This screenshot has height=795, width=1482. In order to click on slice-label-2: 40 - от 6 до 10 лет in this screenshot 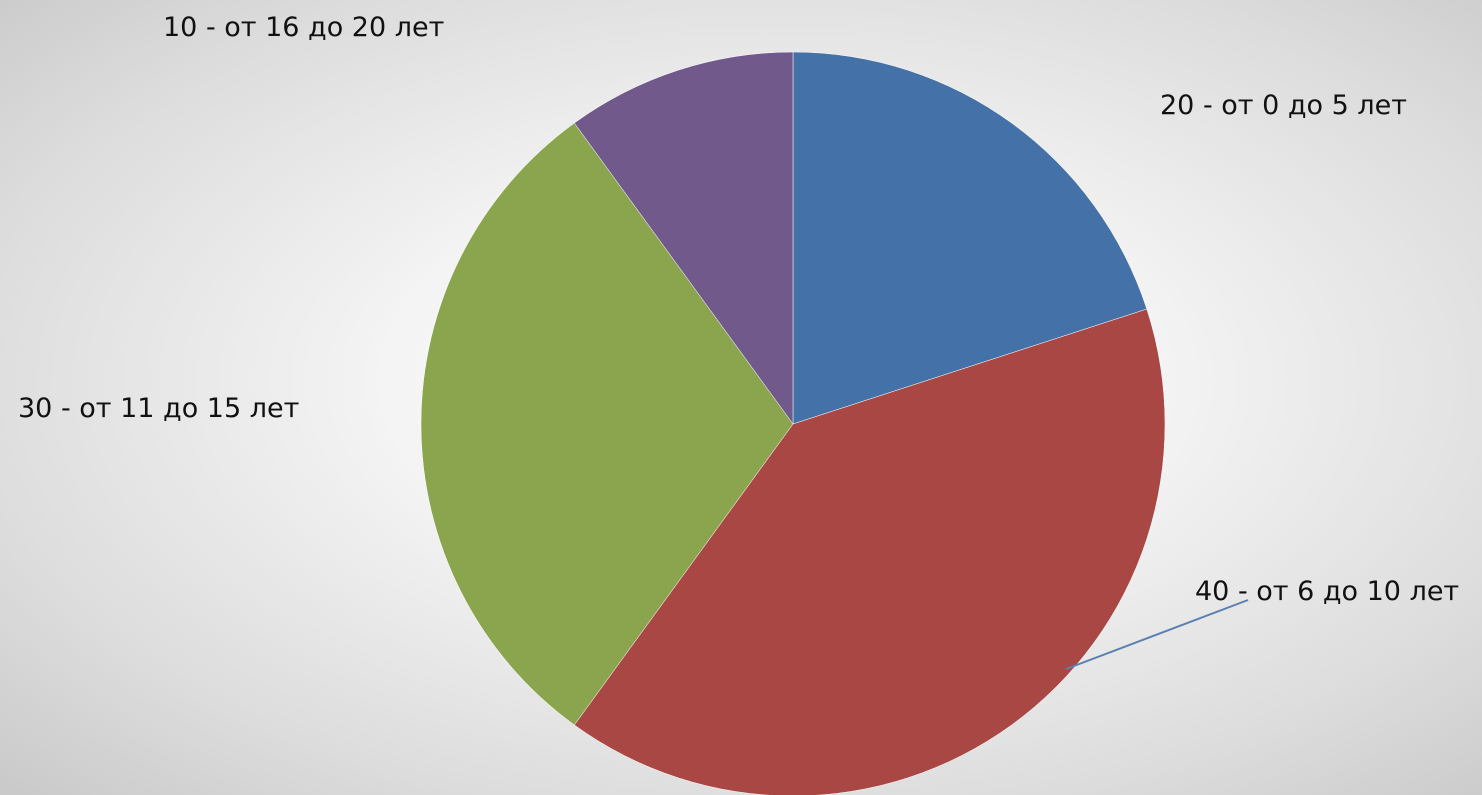, I will do `click(1327, 591)`.